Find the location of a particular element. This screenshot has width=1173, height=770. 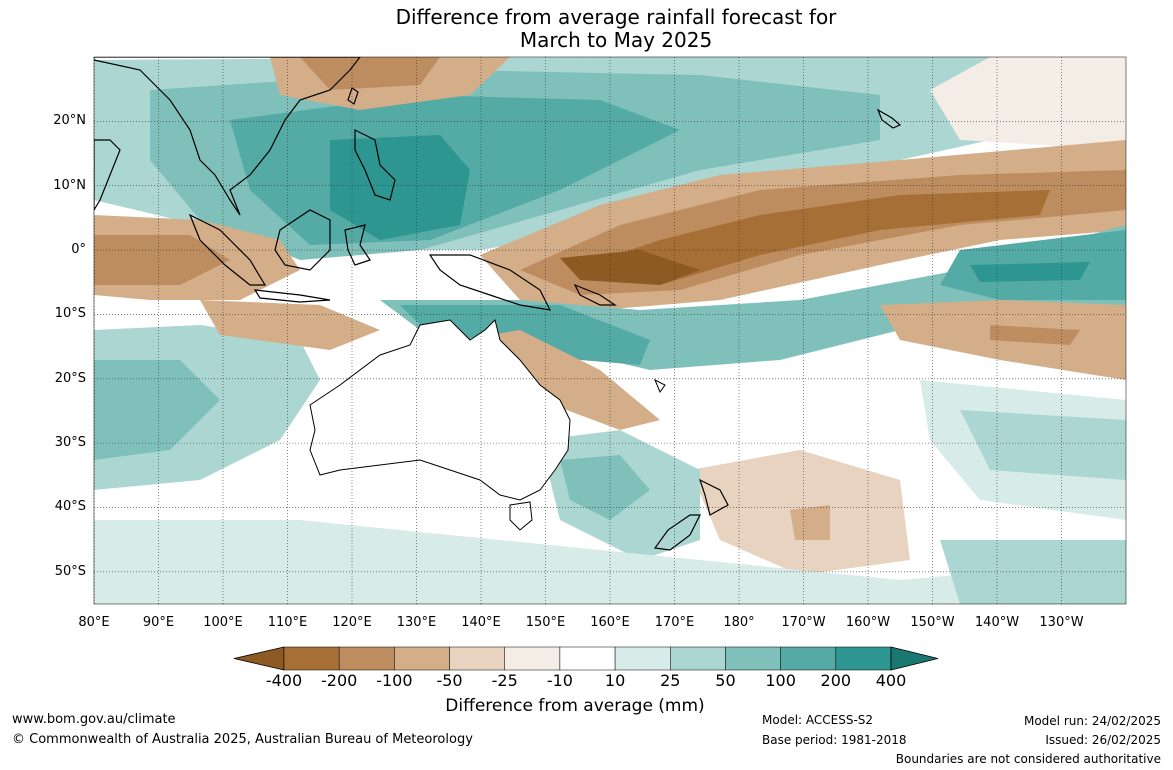

colorbar-arrow-high is located at coordinates (914, 658).